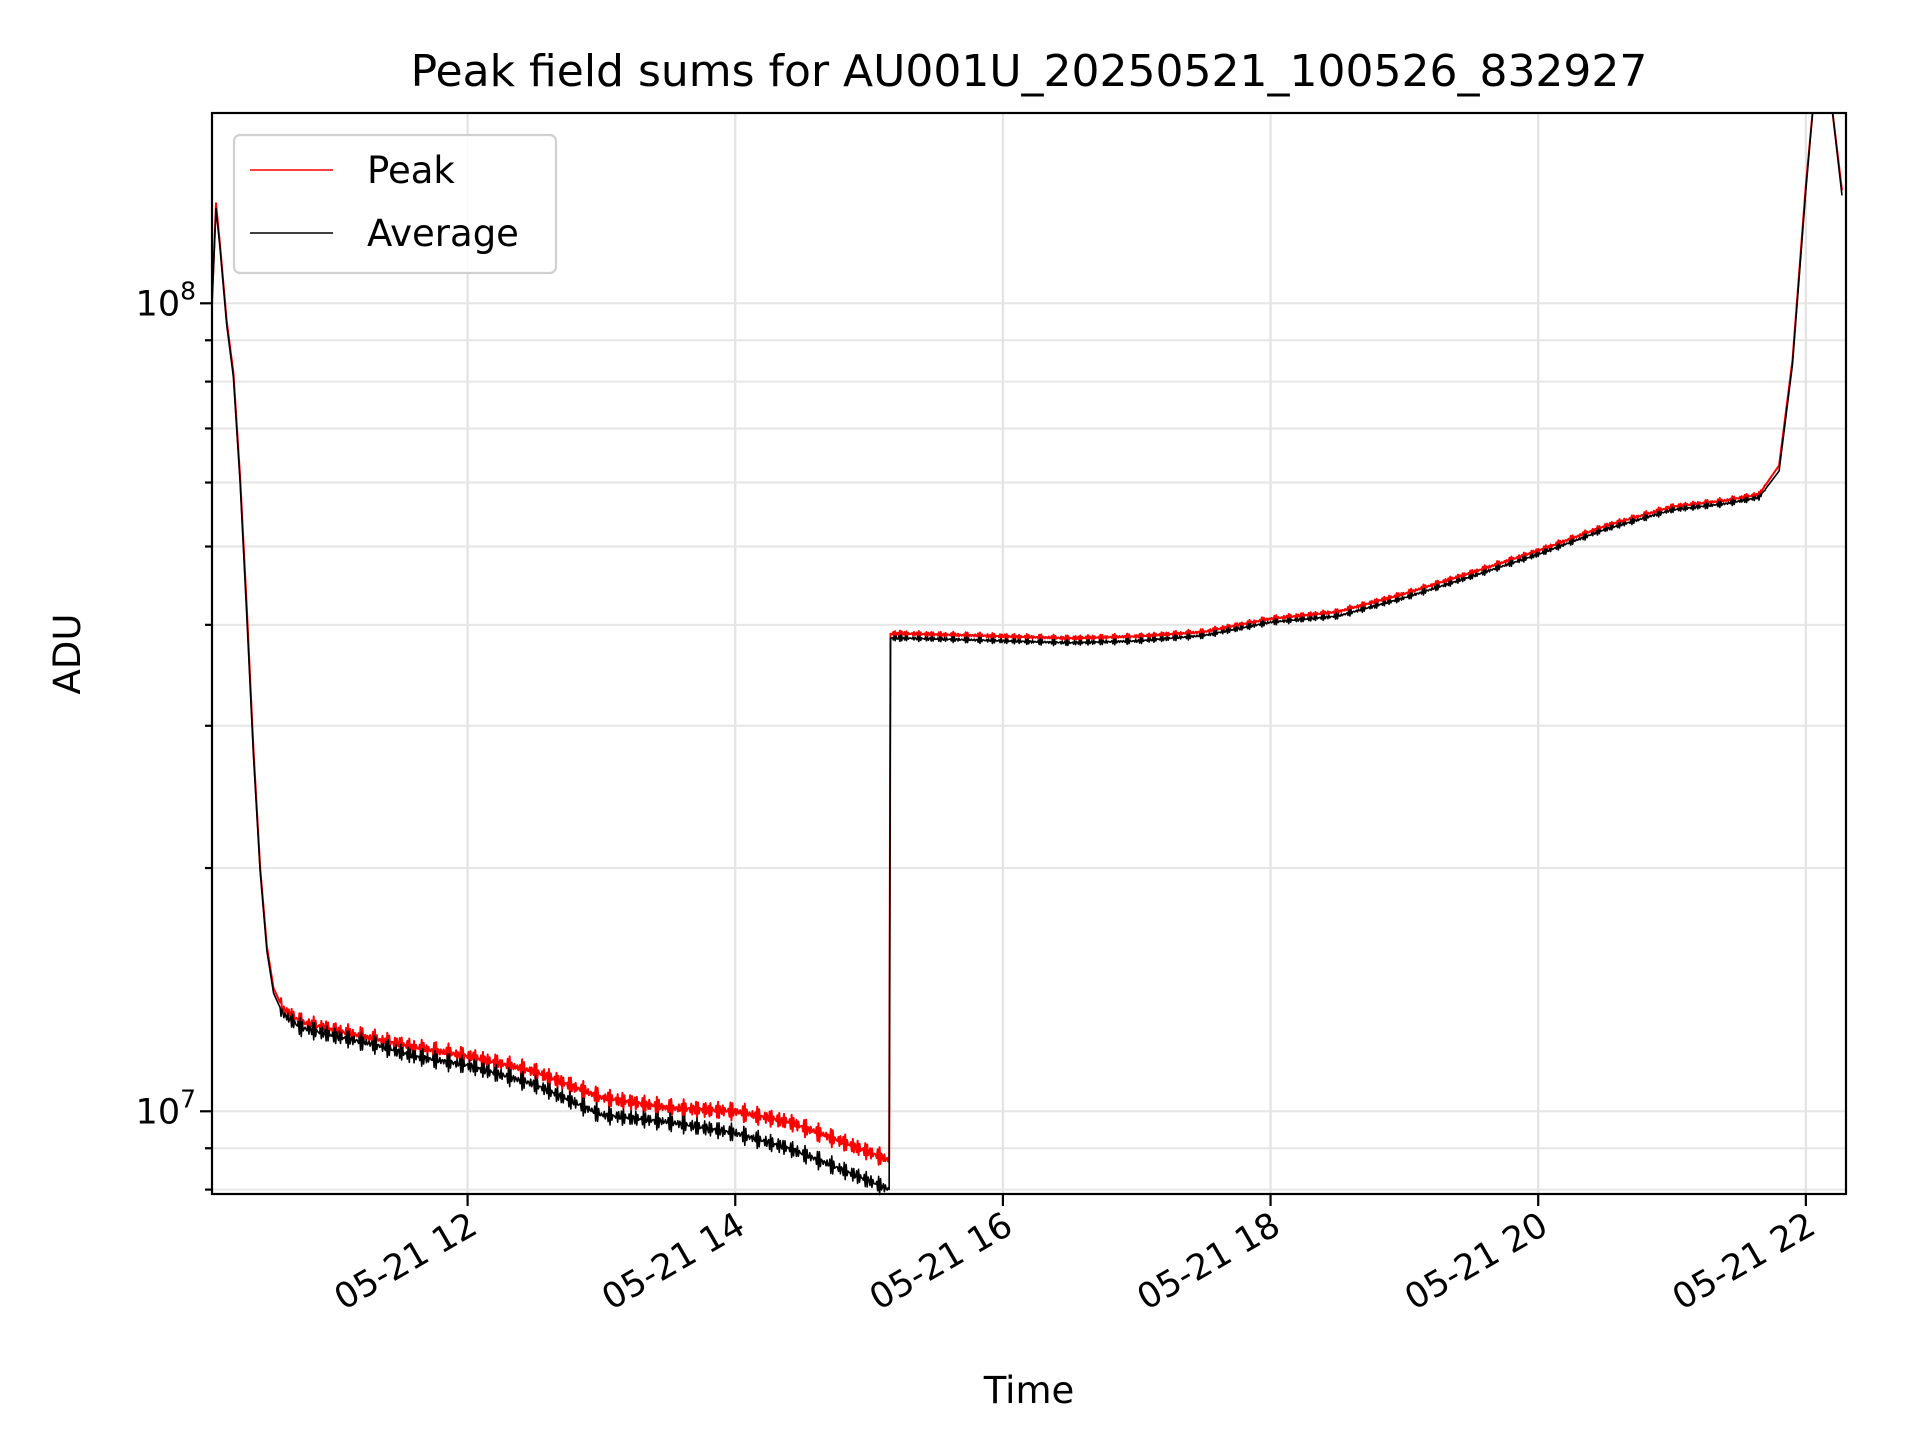  I want to click on legend: Peak Average, so click(395, 204).